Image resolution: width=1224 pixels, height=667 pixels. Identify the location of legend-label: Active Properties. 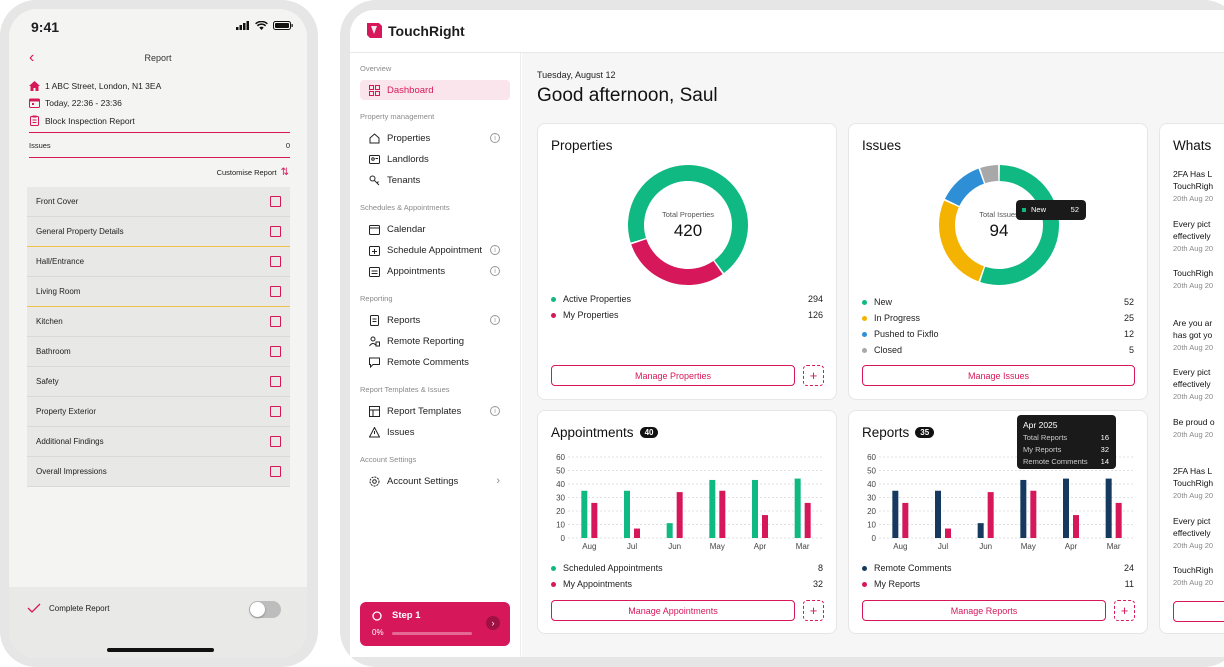
(597, 299).